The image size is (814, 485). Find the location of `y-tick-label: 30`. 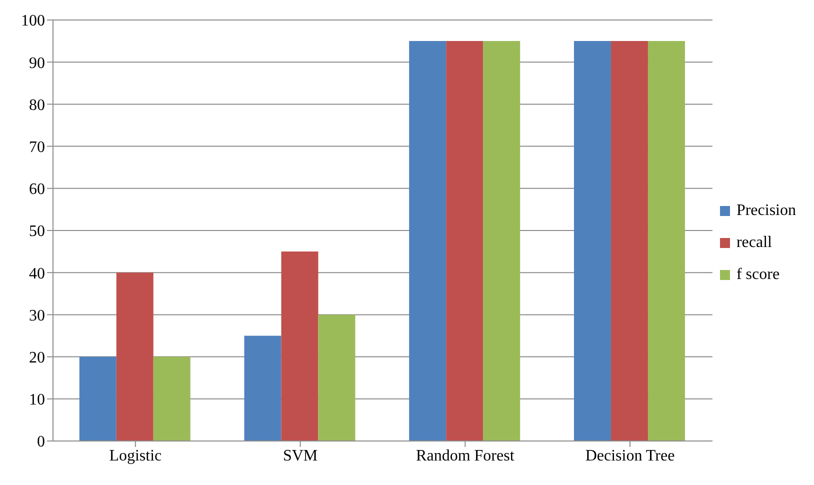

y-tick-label: 30 is located at coordinates (37, 315).